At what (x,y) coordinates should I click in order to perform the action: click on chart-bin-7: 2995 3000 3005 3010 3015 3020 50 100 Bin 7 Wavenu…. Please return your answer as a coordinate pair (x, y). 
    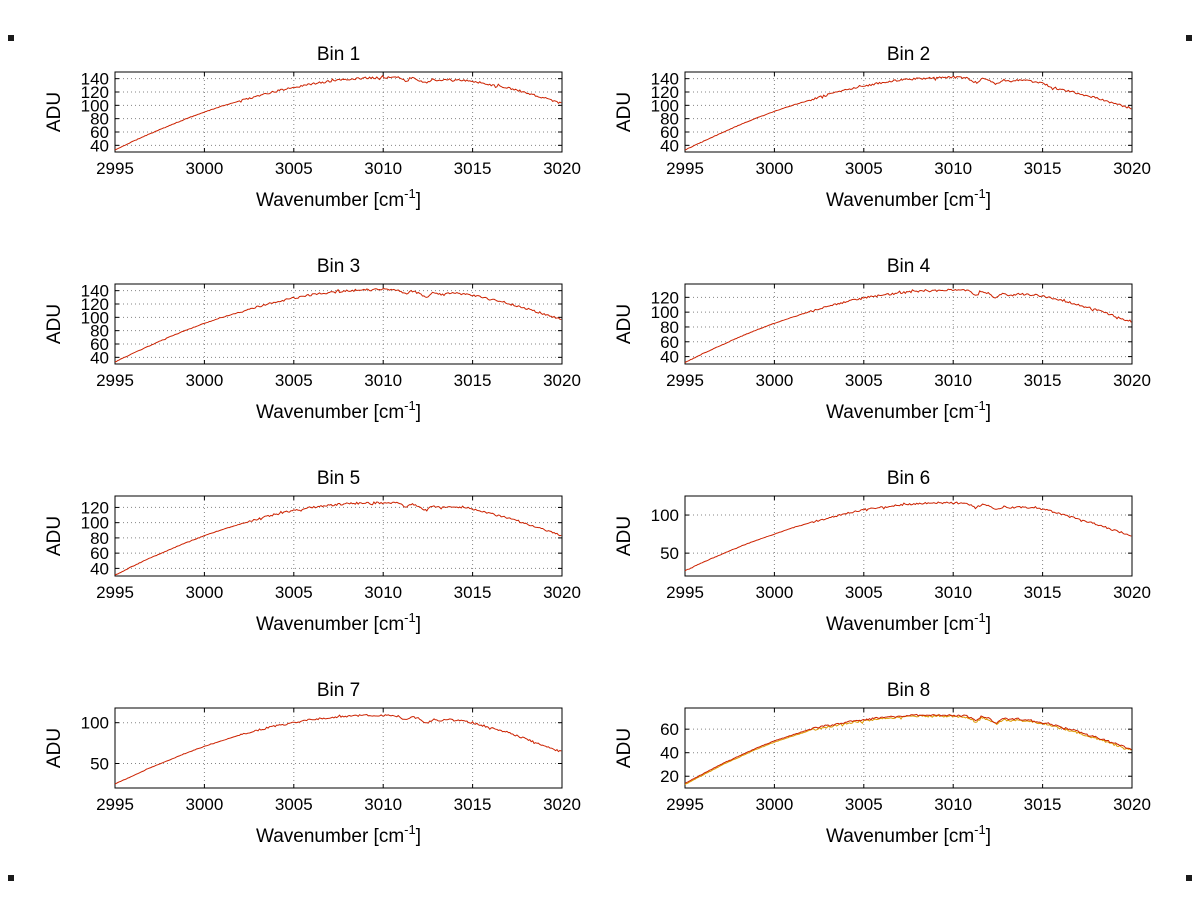
    Looking at the image, I should click on (312, 763).